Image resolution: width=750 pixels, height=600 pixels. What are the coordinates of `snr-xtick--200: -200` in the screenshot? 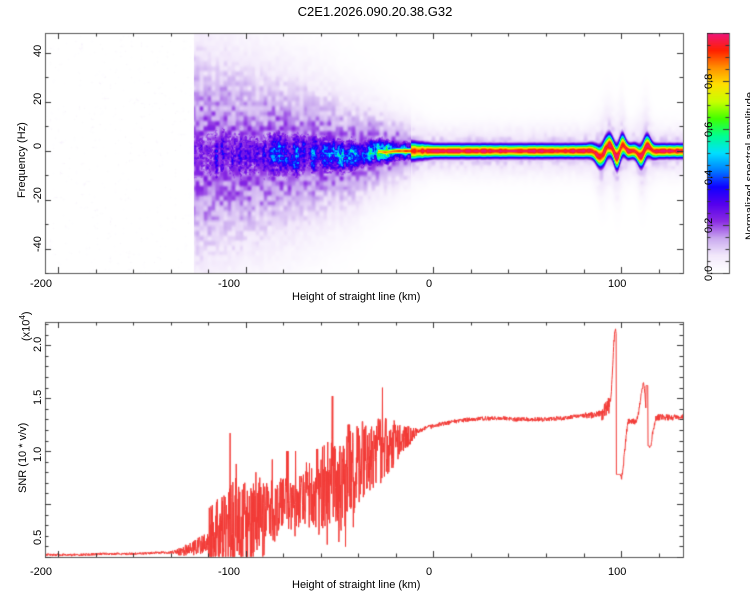 It's located at (41, 572).